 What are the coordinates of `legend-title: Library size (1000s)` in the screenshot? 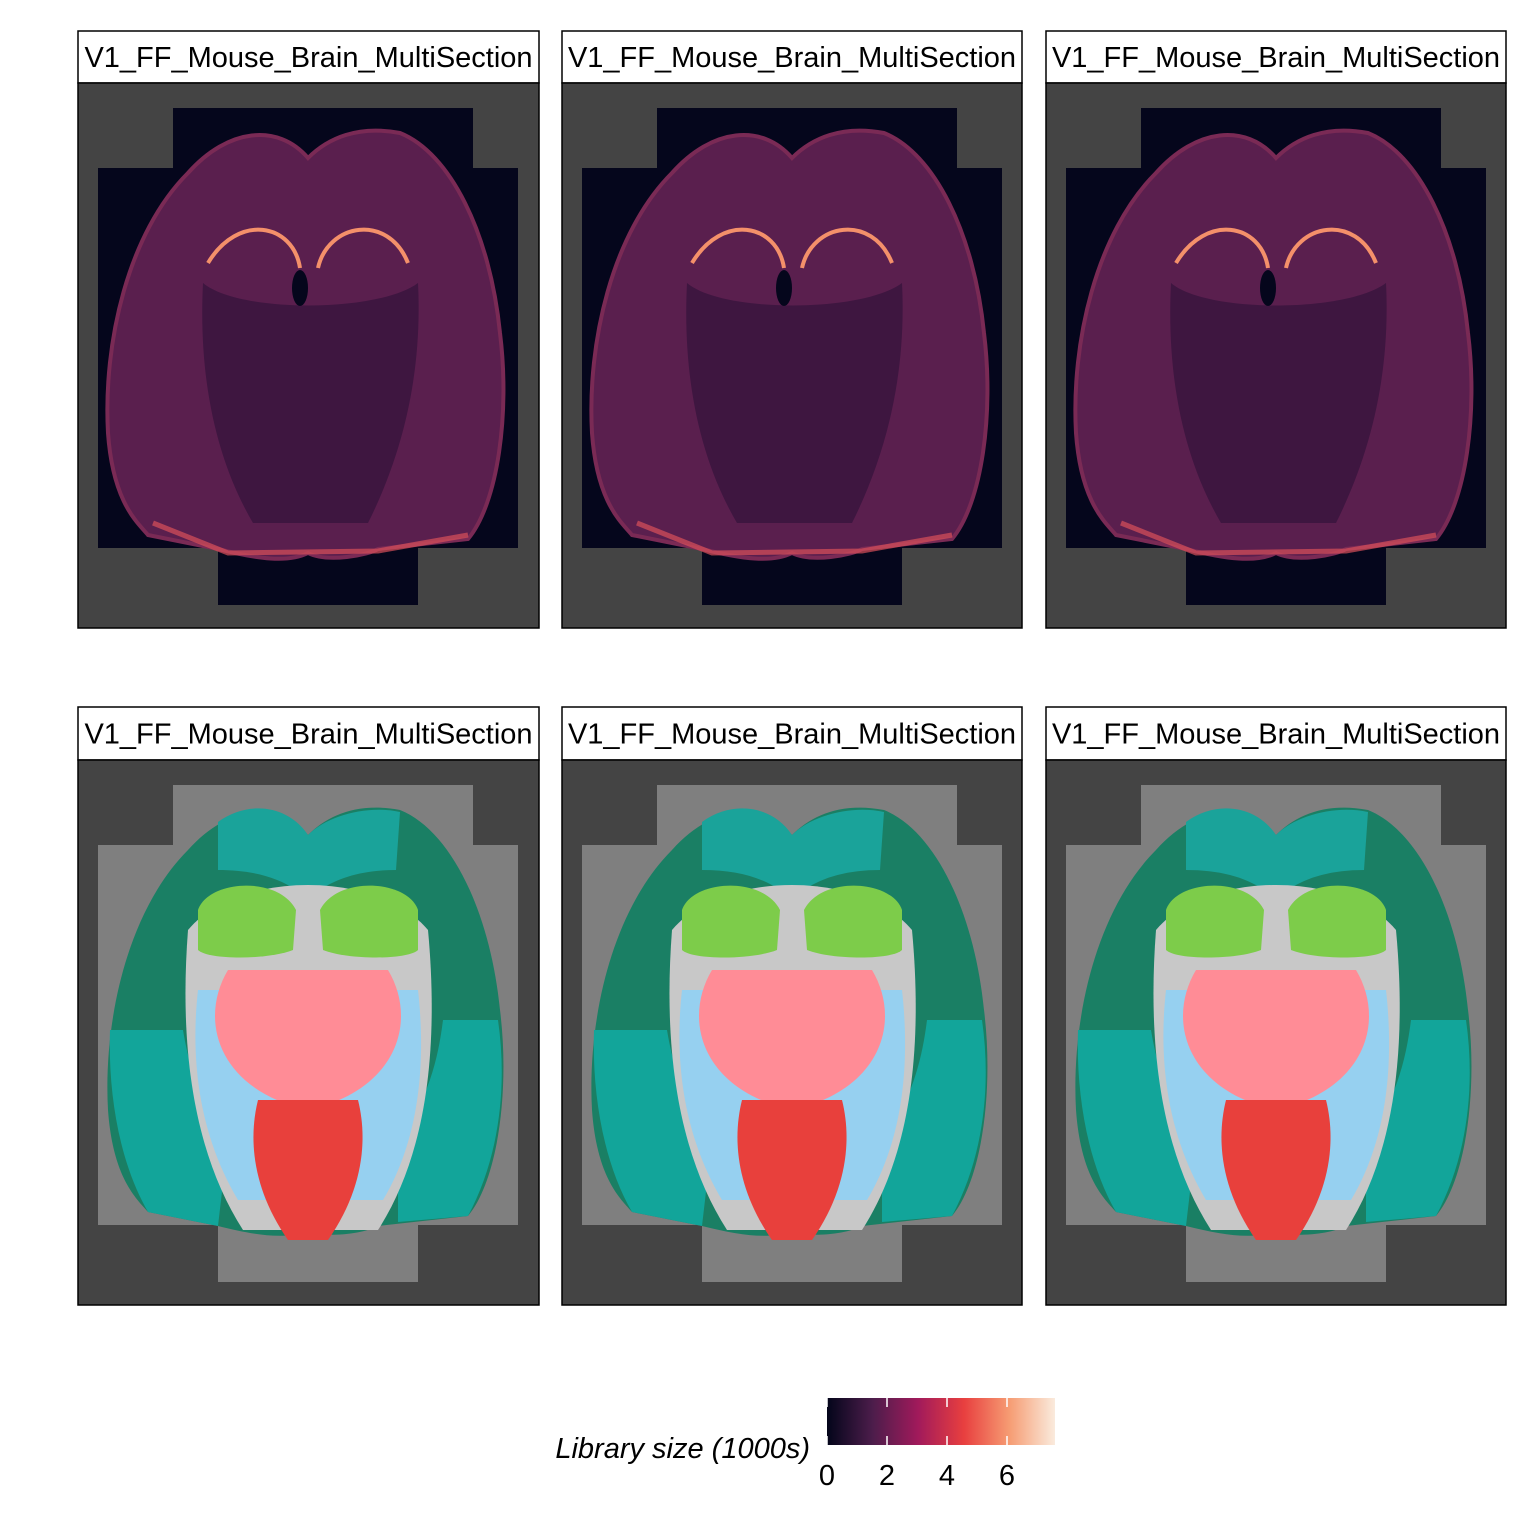 It's located at (682, 1449).